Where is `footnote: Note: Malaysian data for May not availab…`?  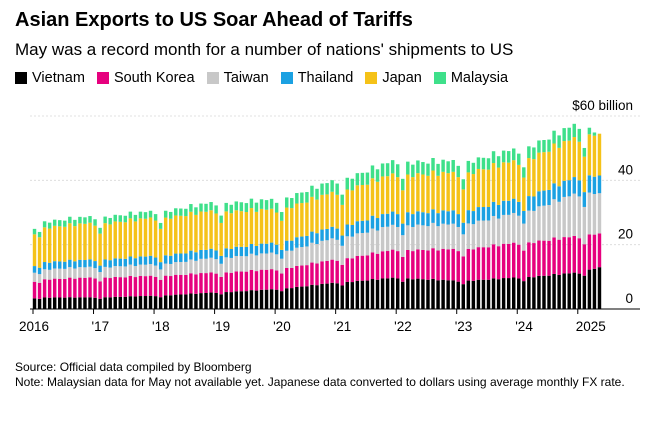 footnote: Note: Malaysian data for May not availab… is located at coordinates (320, 382).